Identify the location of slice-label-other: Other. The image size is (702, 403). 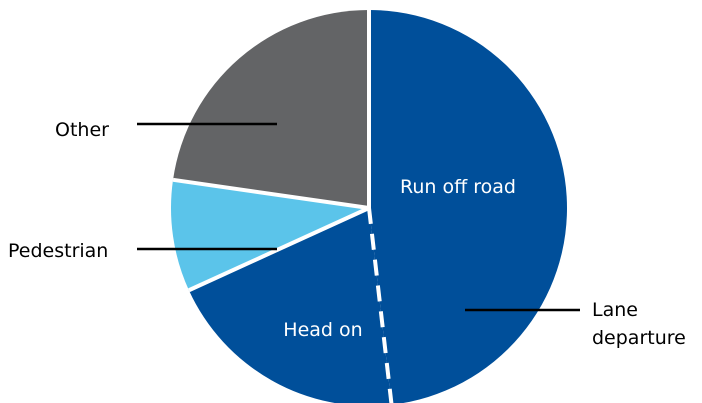
(82, 130).